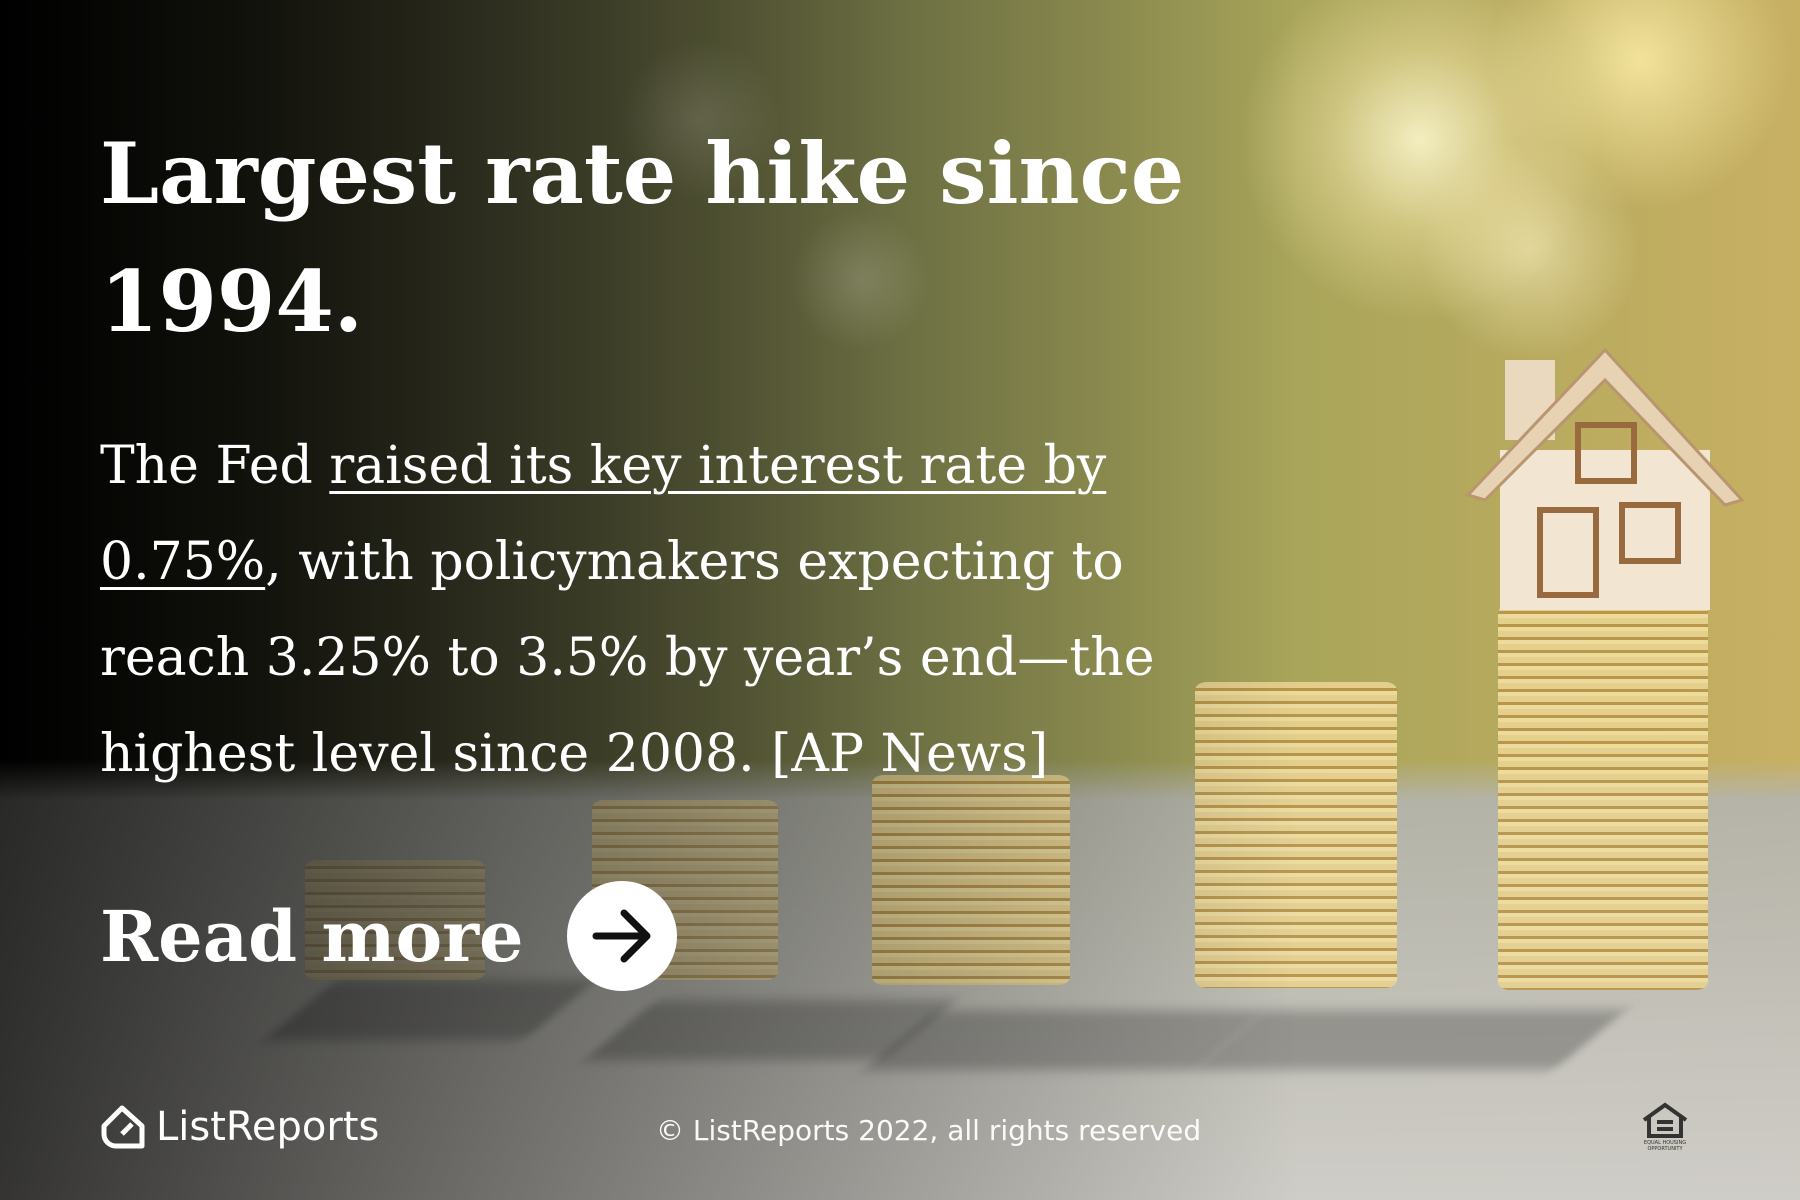  I want to click on headline: Largest rate hike since 1994., so click(642, 237).